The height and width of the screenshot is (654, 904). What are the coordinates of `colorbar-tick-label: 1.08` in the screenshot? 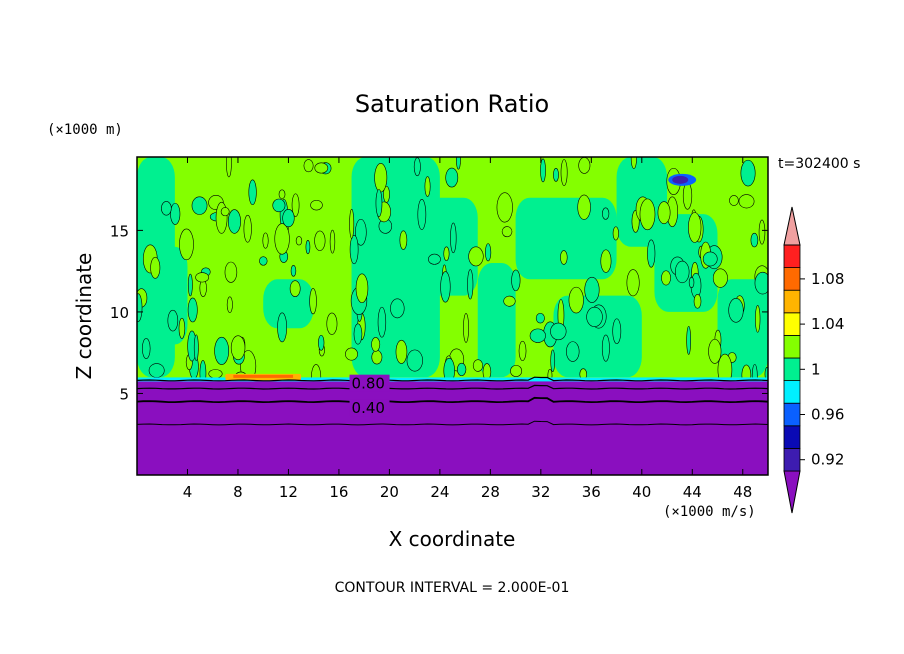 It's located at (827, 279).